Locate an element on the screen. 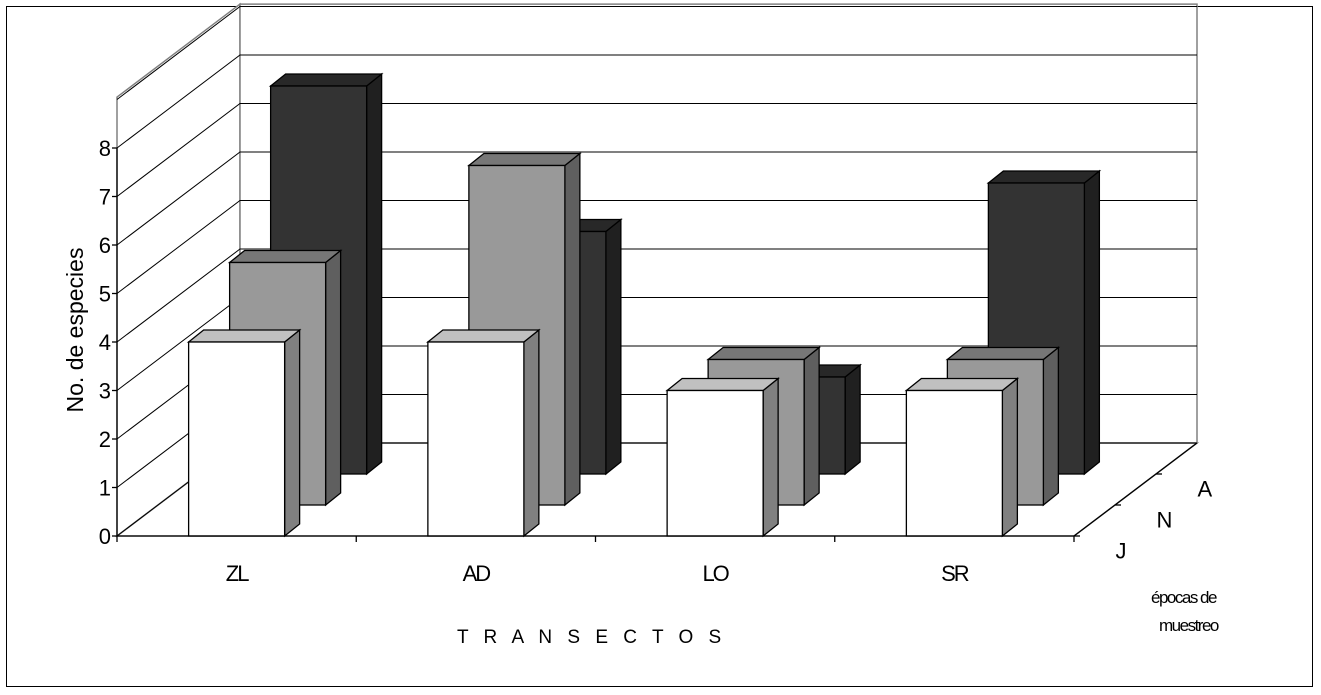 The height and width of the screenshot is (695, 1321). y-tick-label: 1 is located at coordinates (105, 488).